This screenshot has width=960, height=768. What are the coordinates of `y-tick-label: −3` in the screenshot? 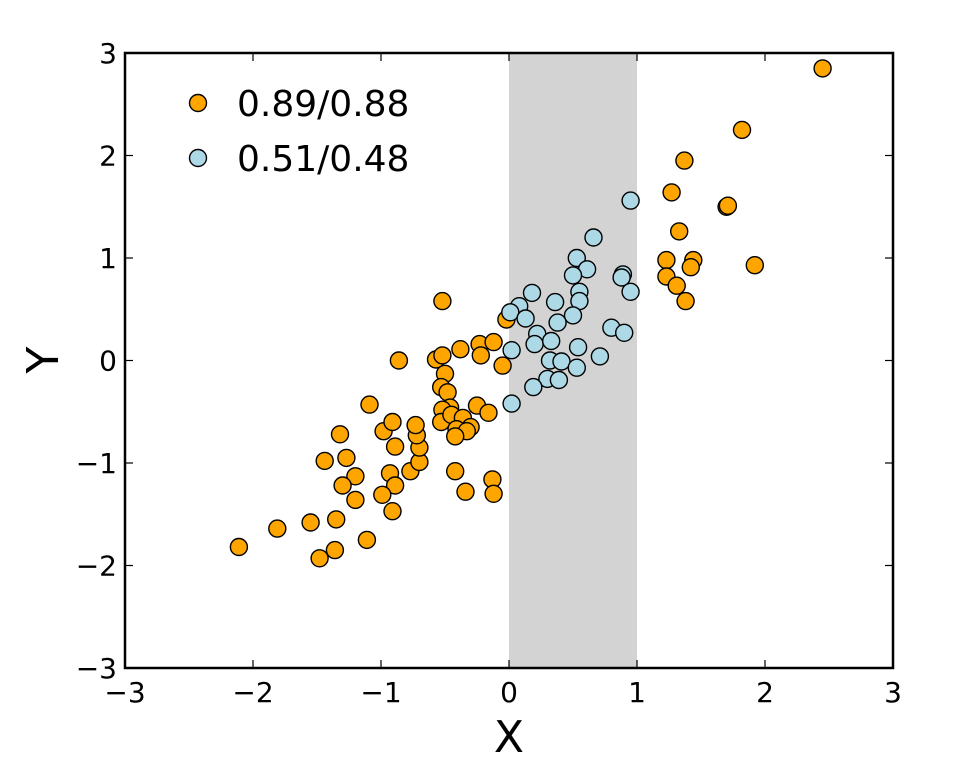 It's located at (96, 668).